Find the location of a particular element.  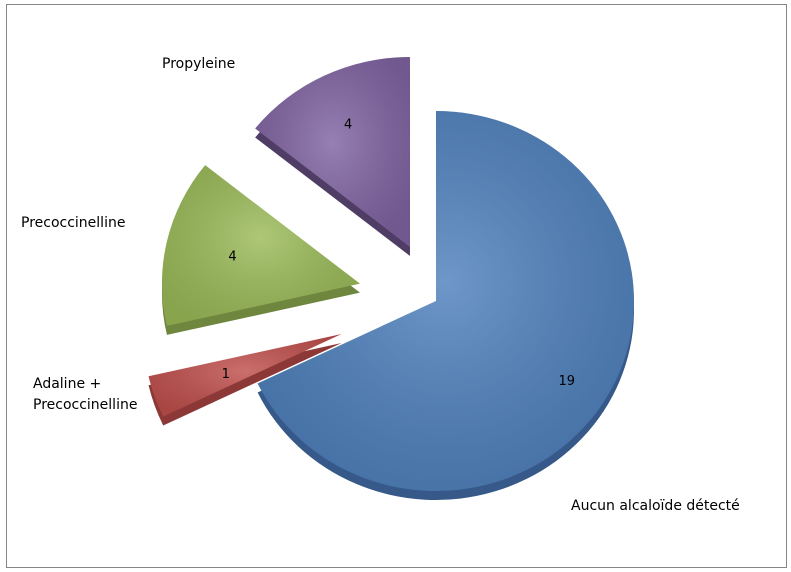

data-label-aucun-alcalo-de-d-tect: 19 is located at coordinates (566, 381).